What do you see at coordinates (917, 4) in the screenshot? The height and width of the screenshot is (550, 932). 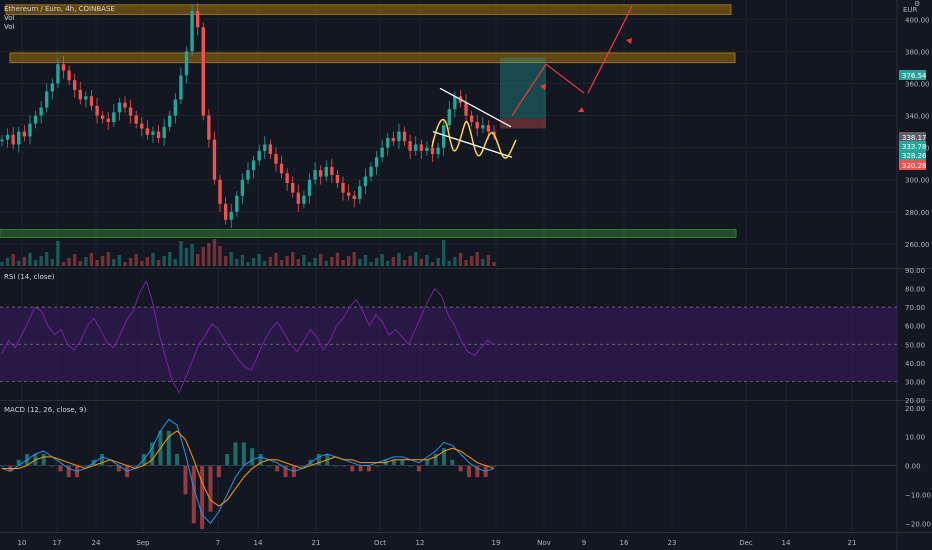 I see `gear-icon: ⚙` at bounding box center [917, 4].